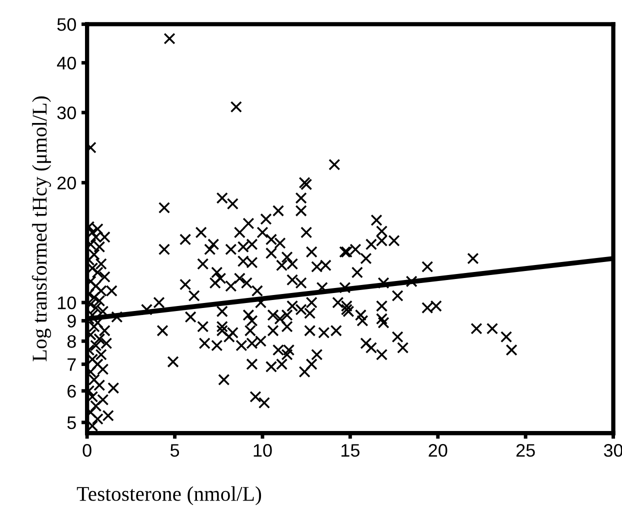 This screenshot has width=622, height=515. Describe the element at coordinates (66, 24) in the screenshot. I see `y-tick-label: 50` at that location.